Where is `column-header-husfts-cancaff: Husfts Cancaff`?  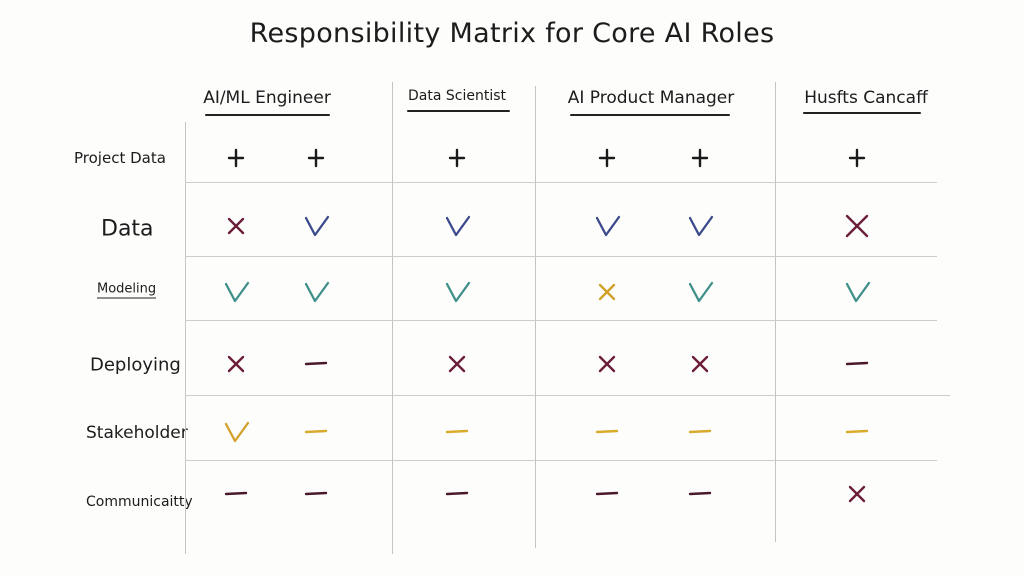
column-header-husfts-cancaff: Husfts Cancaff is located at coordinates (866, 98).